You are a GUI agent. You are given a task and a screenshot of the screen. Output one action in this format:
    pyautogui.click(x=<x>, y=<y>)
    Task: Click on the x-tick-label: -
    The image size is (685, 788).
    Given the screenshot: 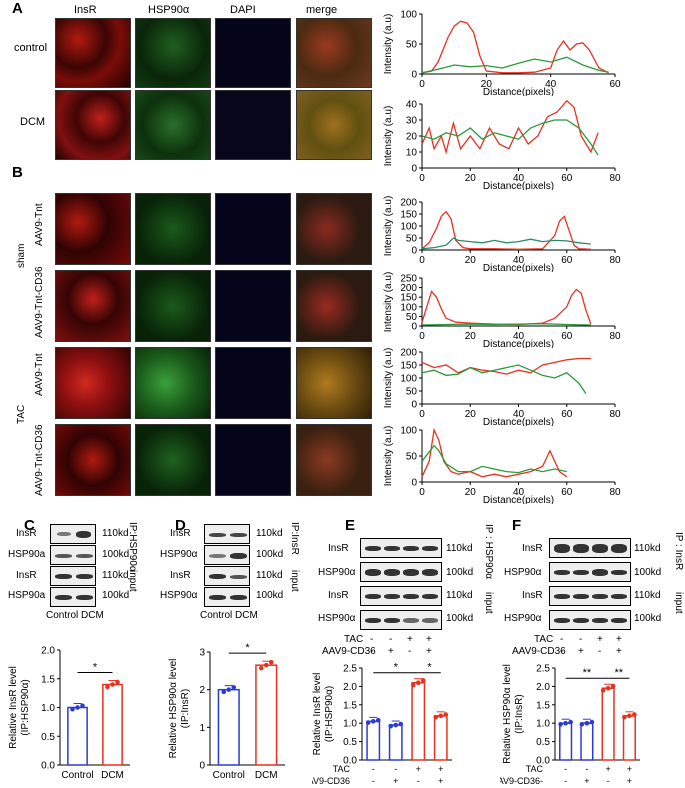 What is the action you would take?
    pyautogui.click(x=608, y=781)
    